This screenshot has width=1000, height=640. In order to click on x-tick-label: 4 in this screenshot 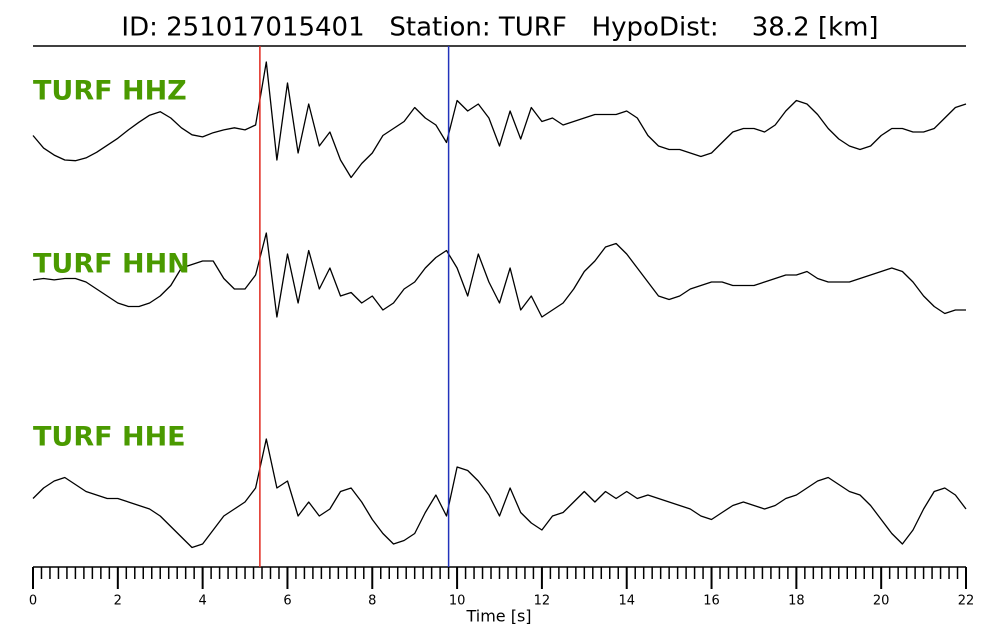, I will do `click(202, 601)`.